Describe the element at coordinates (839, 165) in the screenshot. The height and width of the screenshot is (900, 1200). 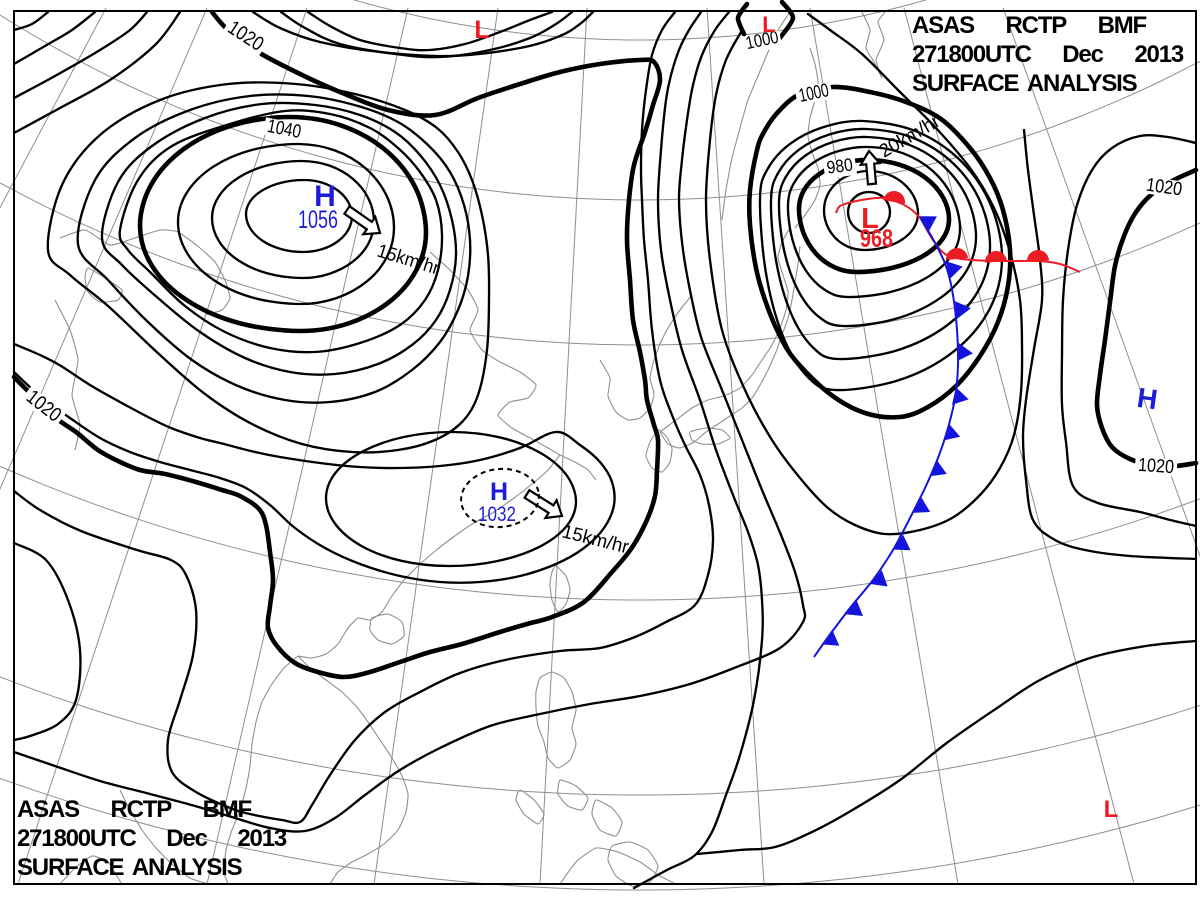
I see `svg-text: 980` at that location.